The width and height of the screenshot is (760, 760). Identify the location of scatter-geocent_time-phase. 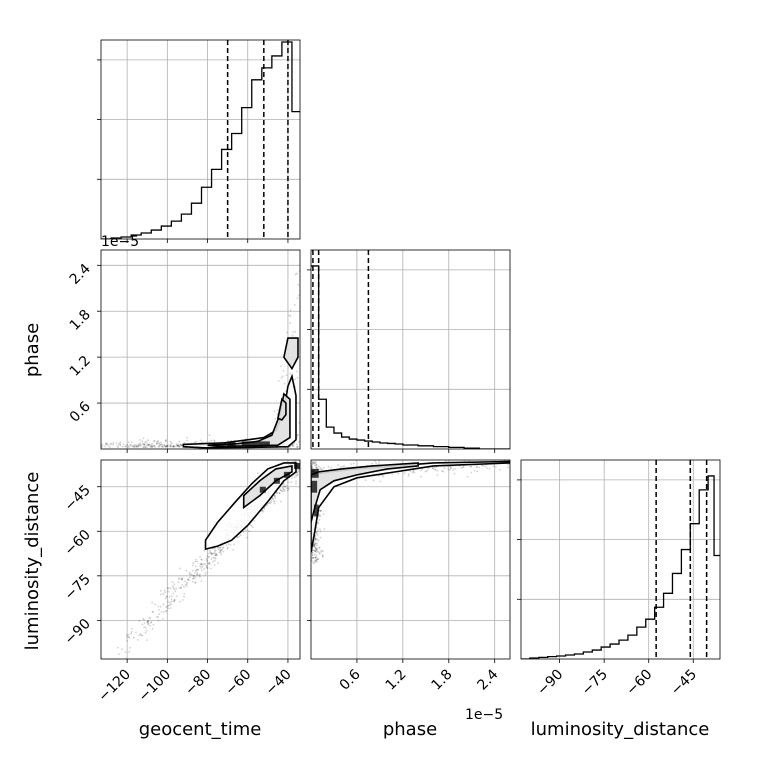
(200, 359).